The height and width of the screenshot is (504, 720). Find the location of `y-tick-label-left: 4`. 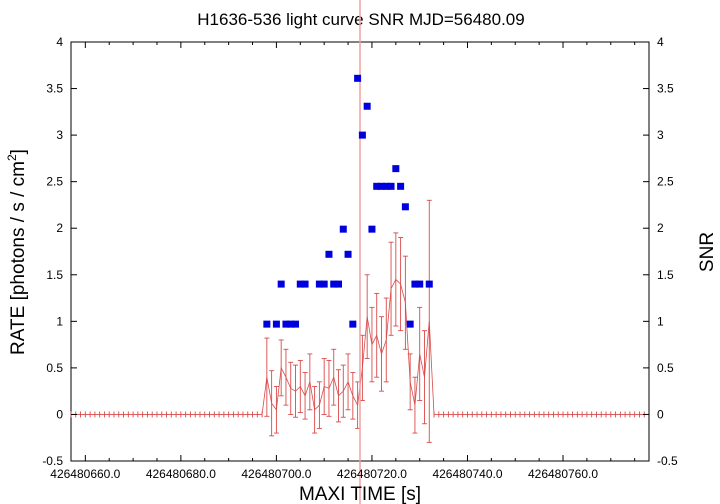

y-tick-label-left: 4 is located at coordinates (59, 42).